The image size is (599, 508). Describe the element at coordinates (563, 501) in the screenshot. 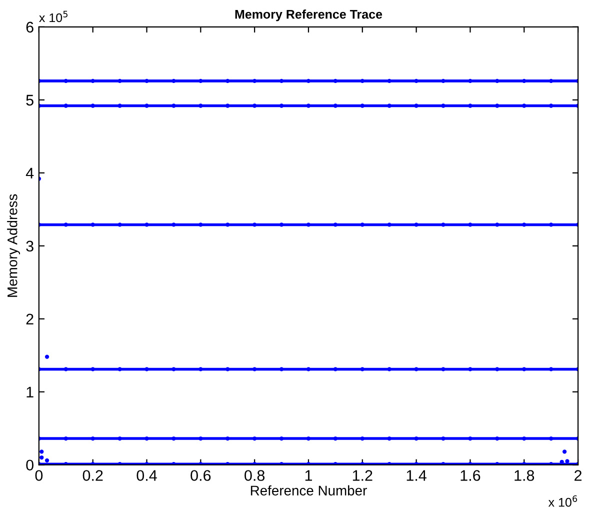

I see `text: x 10$^{6}$` at that location.